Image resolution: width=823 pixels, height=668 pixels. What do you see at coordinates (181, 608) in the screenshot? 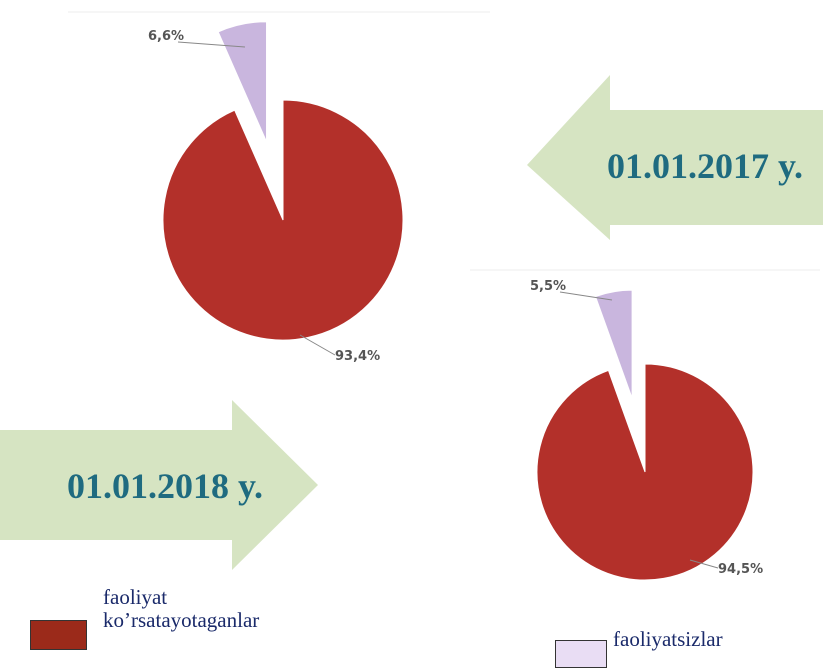
I see `legend-label: faoliyat ko’rsatayotaganlar` at bounding box center [181, 608].